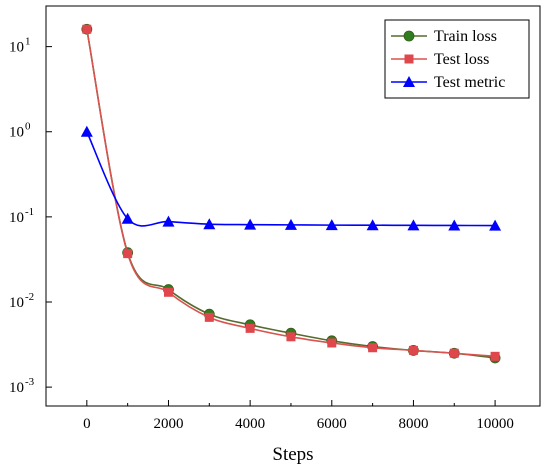 Image resolution: width=550 pixels, height=471 pixels. I want to click on y-tick-exponent: -2, so click(29, 297).